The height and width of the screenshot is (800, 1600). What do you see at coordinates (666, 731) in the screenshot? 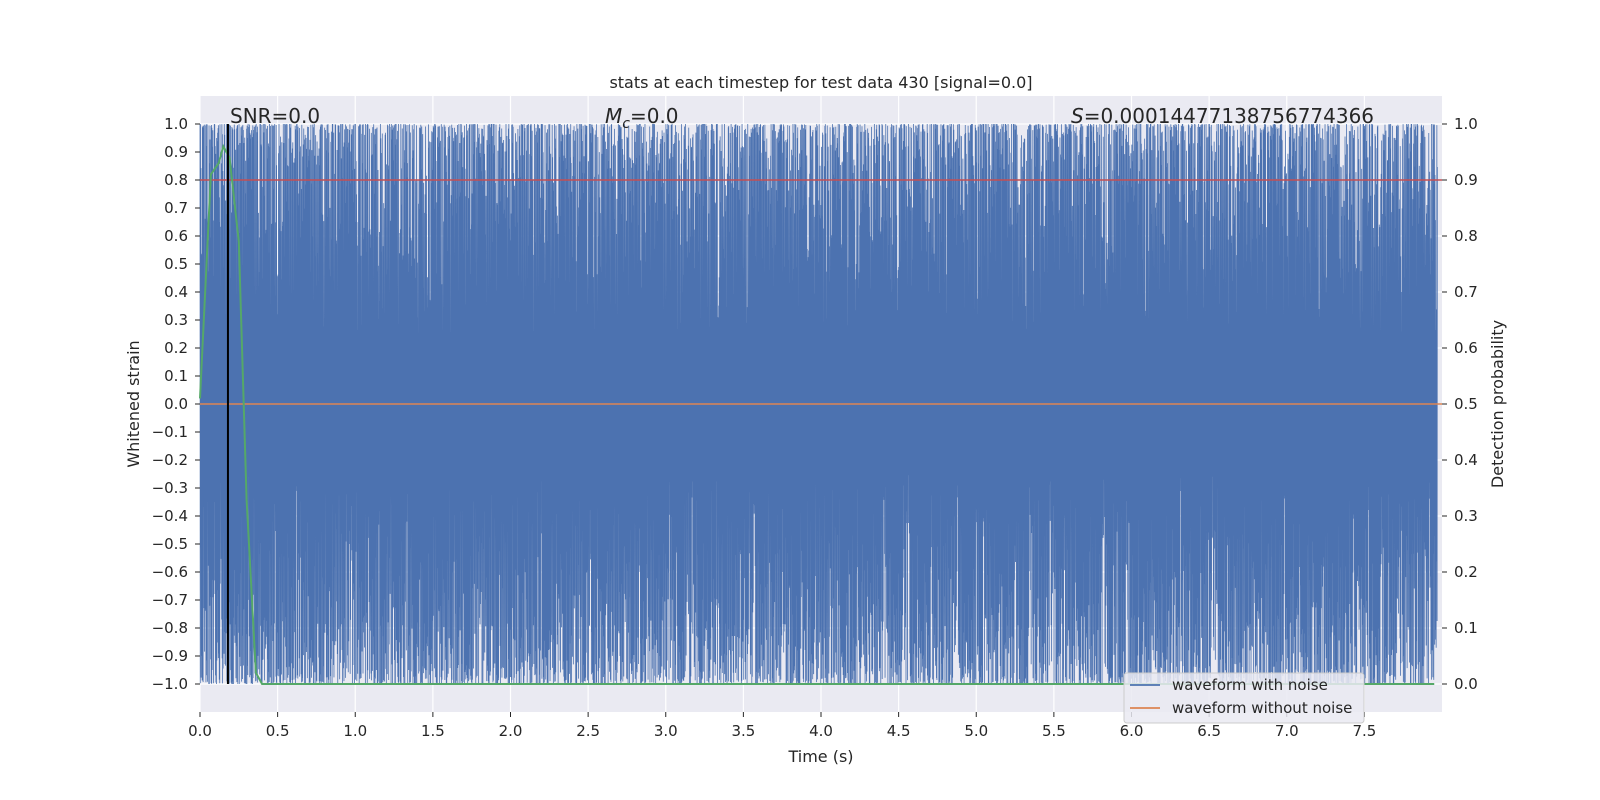
I see `x-tick-label: 3.0` at bounding box center [666, 731].